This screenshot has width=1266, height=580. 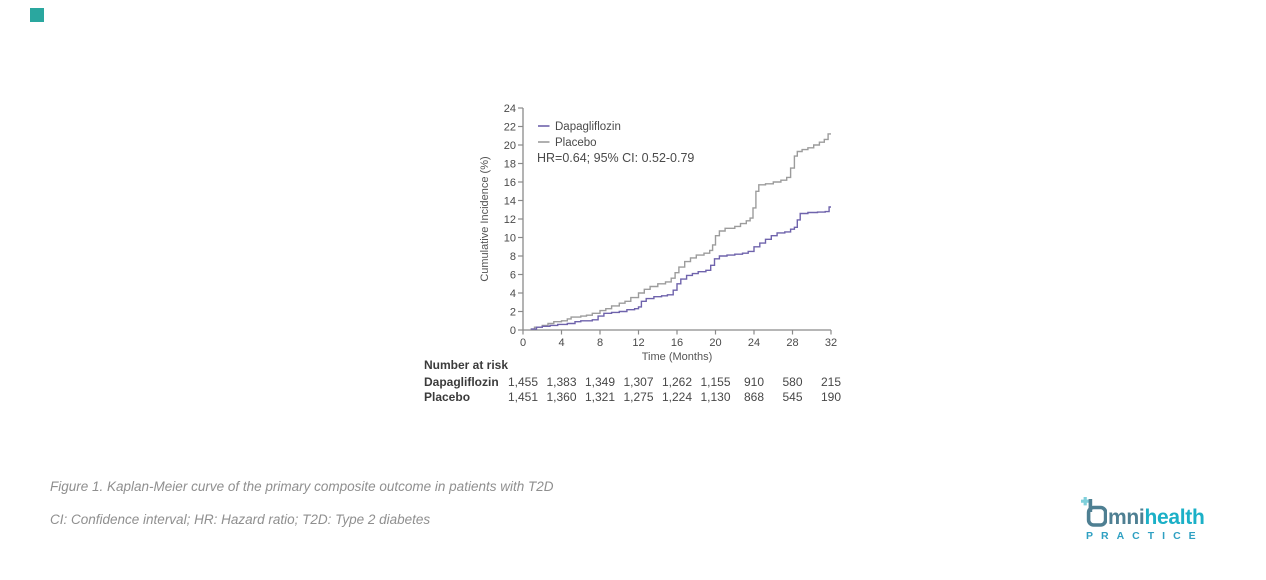 What do you see at coordinates (831, 382) in the screenshot?
I see `risk-value: 215` at bounding box center [831, 382].